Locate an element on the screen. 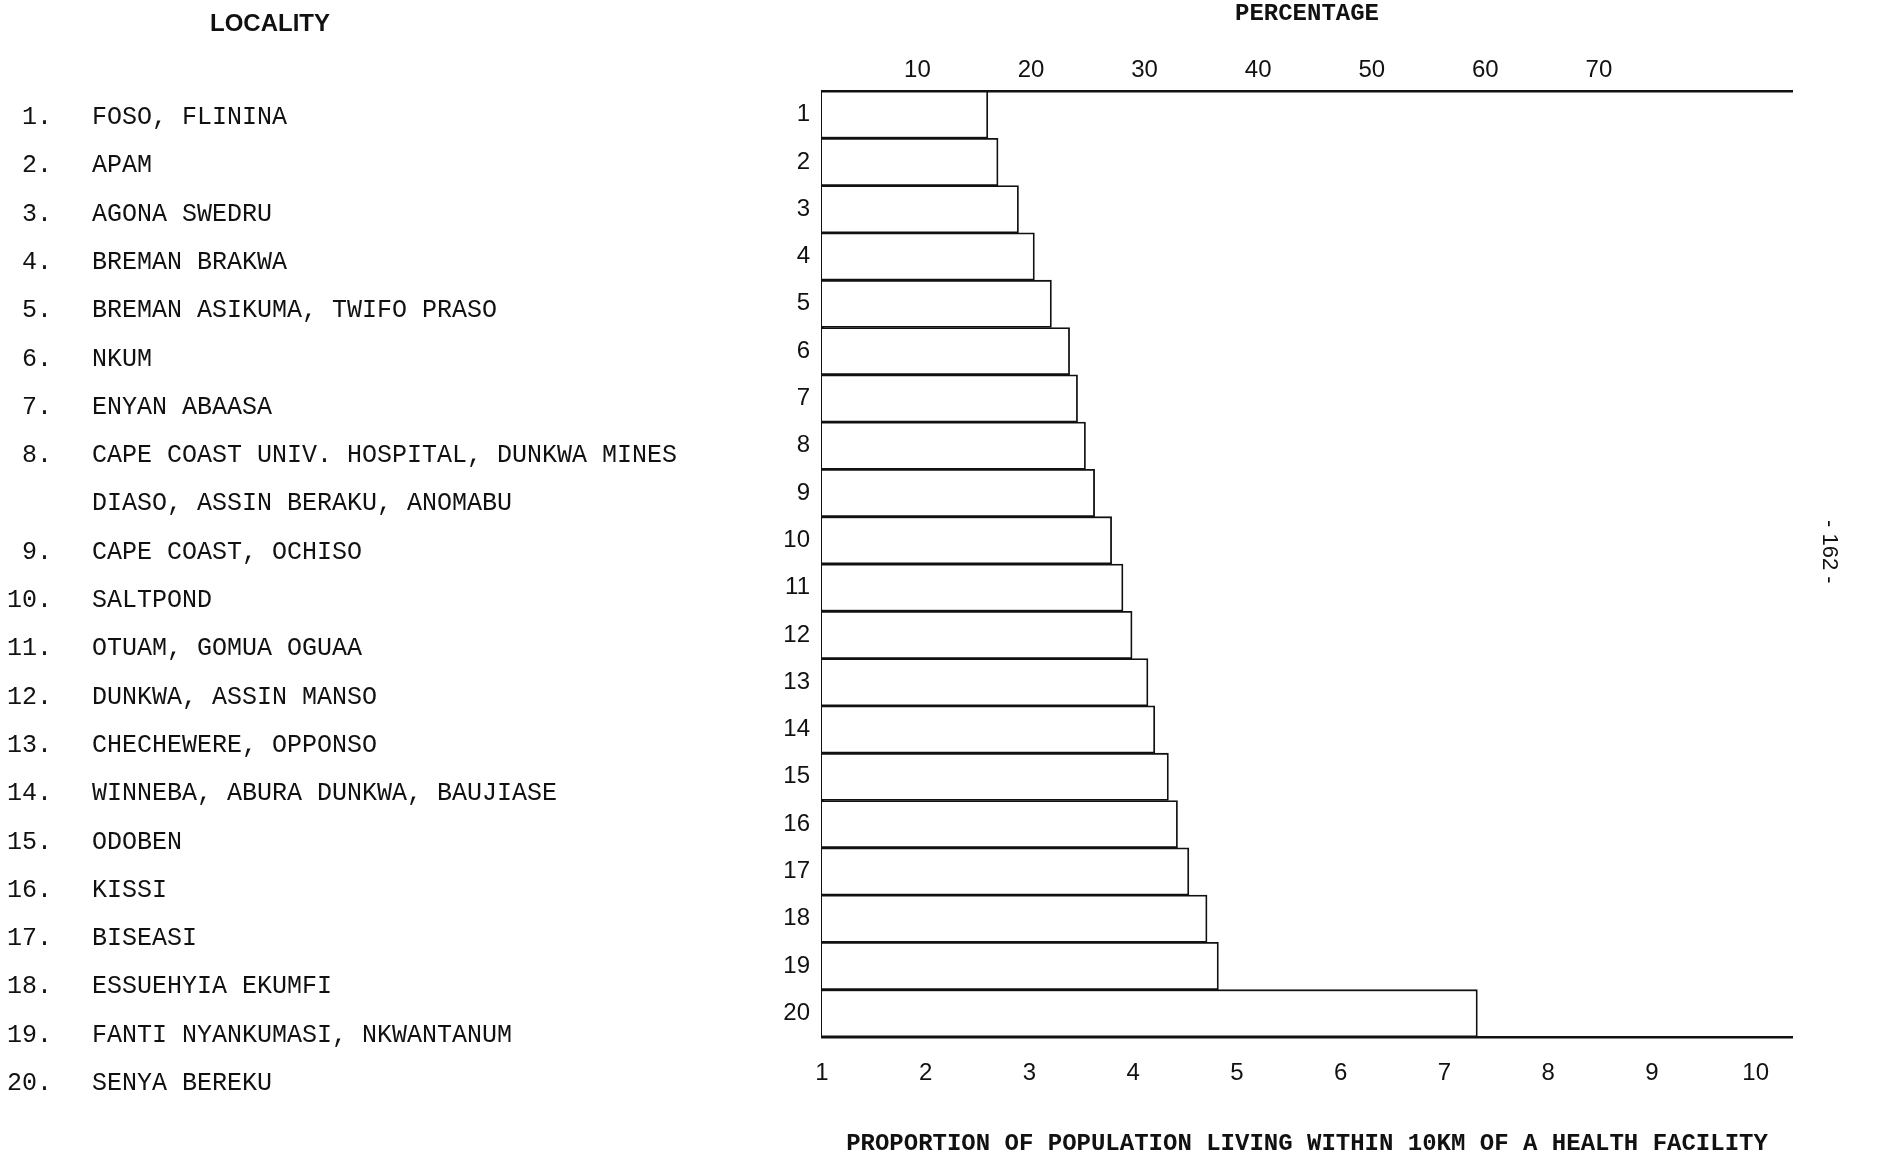  text: 8. CAPE COAST UNIV. HOSPITAL, DUNKWA MINES is located at coordinates (349, 456).